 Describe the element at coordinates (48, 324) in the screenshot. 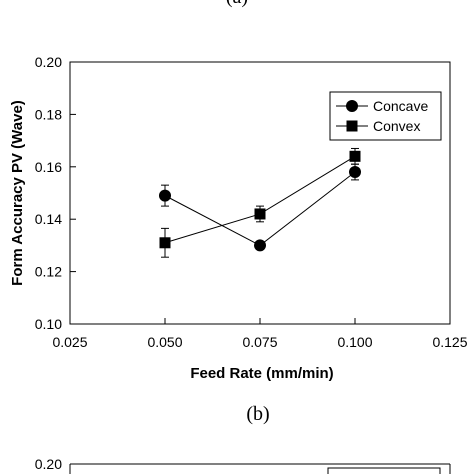

I see `y-tick-label: 0.10` at that location.